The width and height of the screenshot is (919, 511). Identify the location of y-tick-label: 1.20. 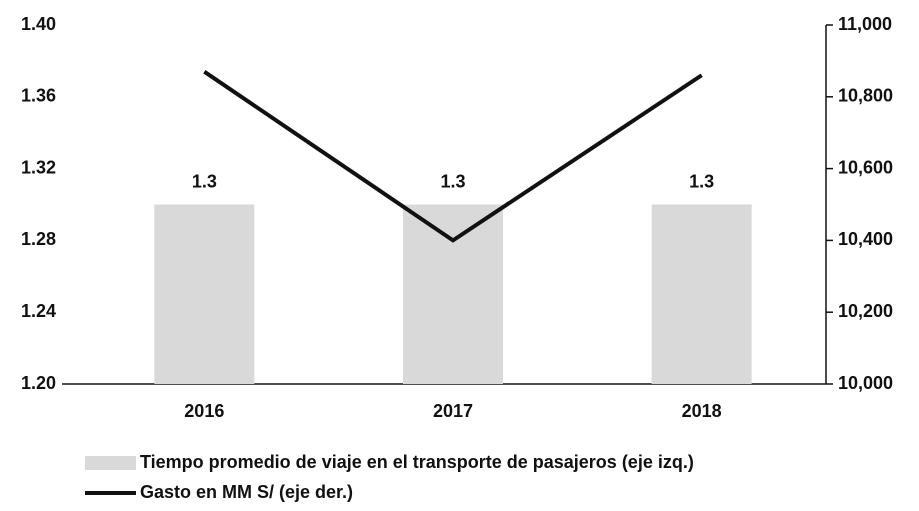
(38, 383).